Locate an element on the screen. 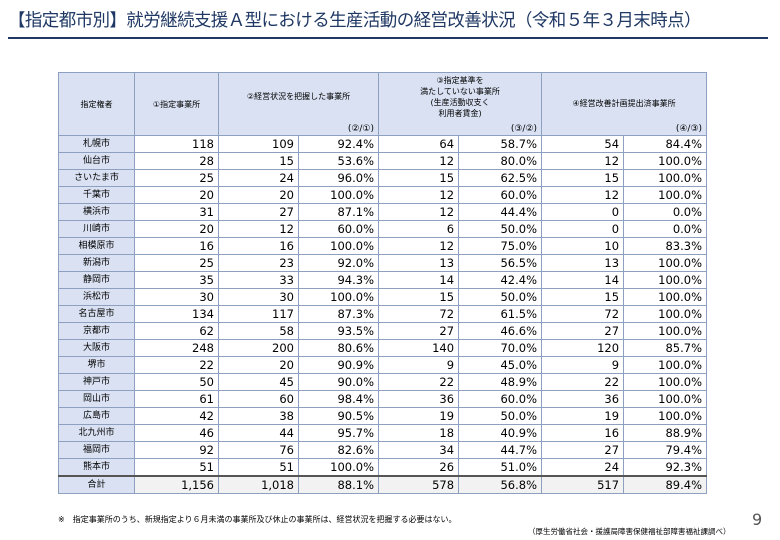 Image resolution: width=780 pixels, height=540 pixels. cell-c3: 34 is located at coordinates (419, 450).